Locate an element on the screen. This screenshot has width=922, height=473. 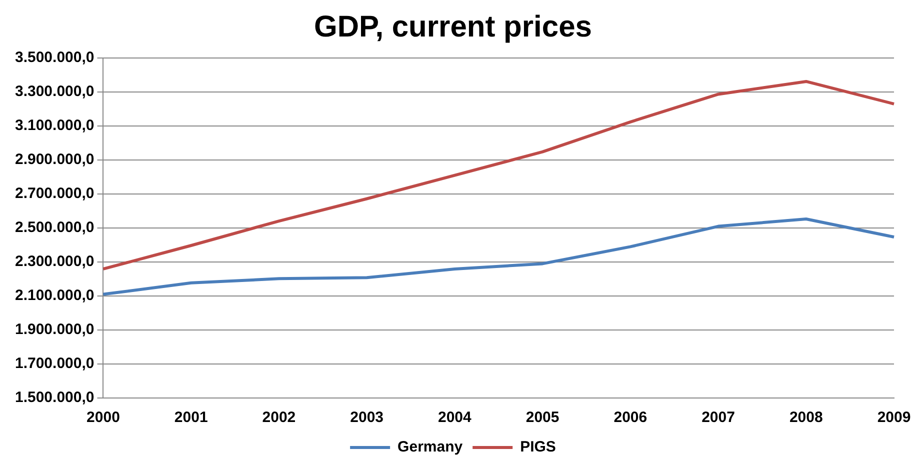
x-tick-label: 2001 is located at coordinates (191, 417).